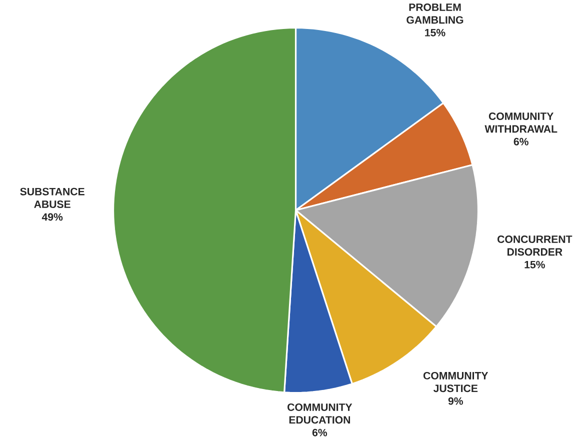 The height and width of the screenshot is (440, 587). What do you see at coordinates (435, 14) in the screenshot?
I see `slice-label: PROBLEM GAMBLING` at bounding box center [435, 14].